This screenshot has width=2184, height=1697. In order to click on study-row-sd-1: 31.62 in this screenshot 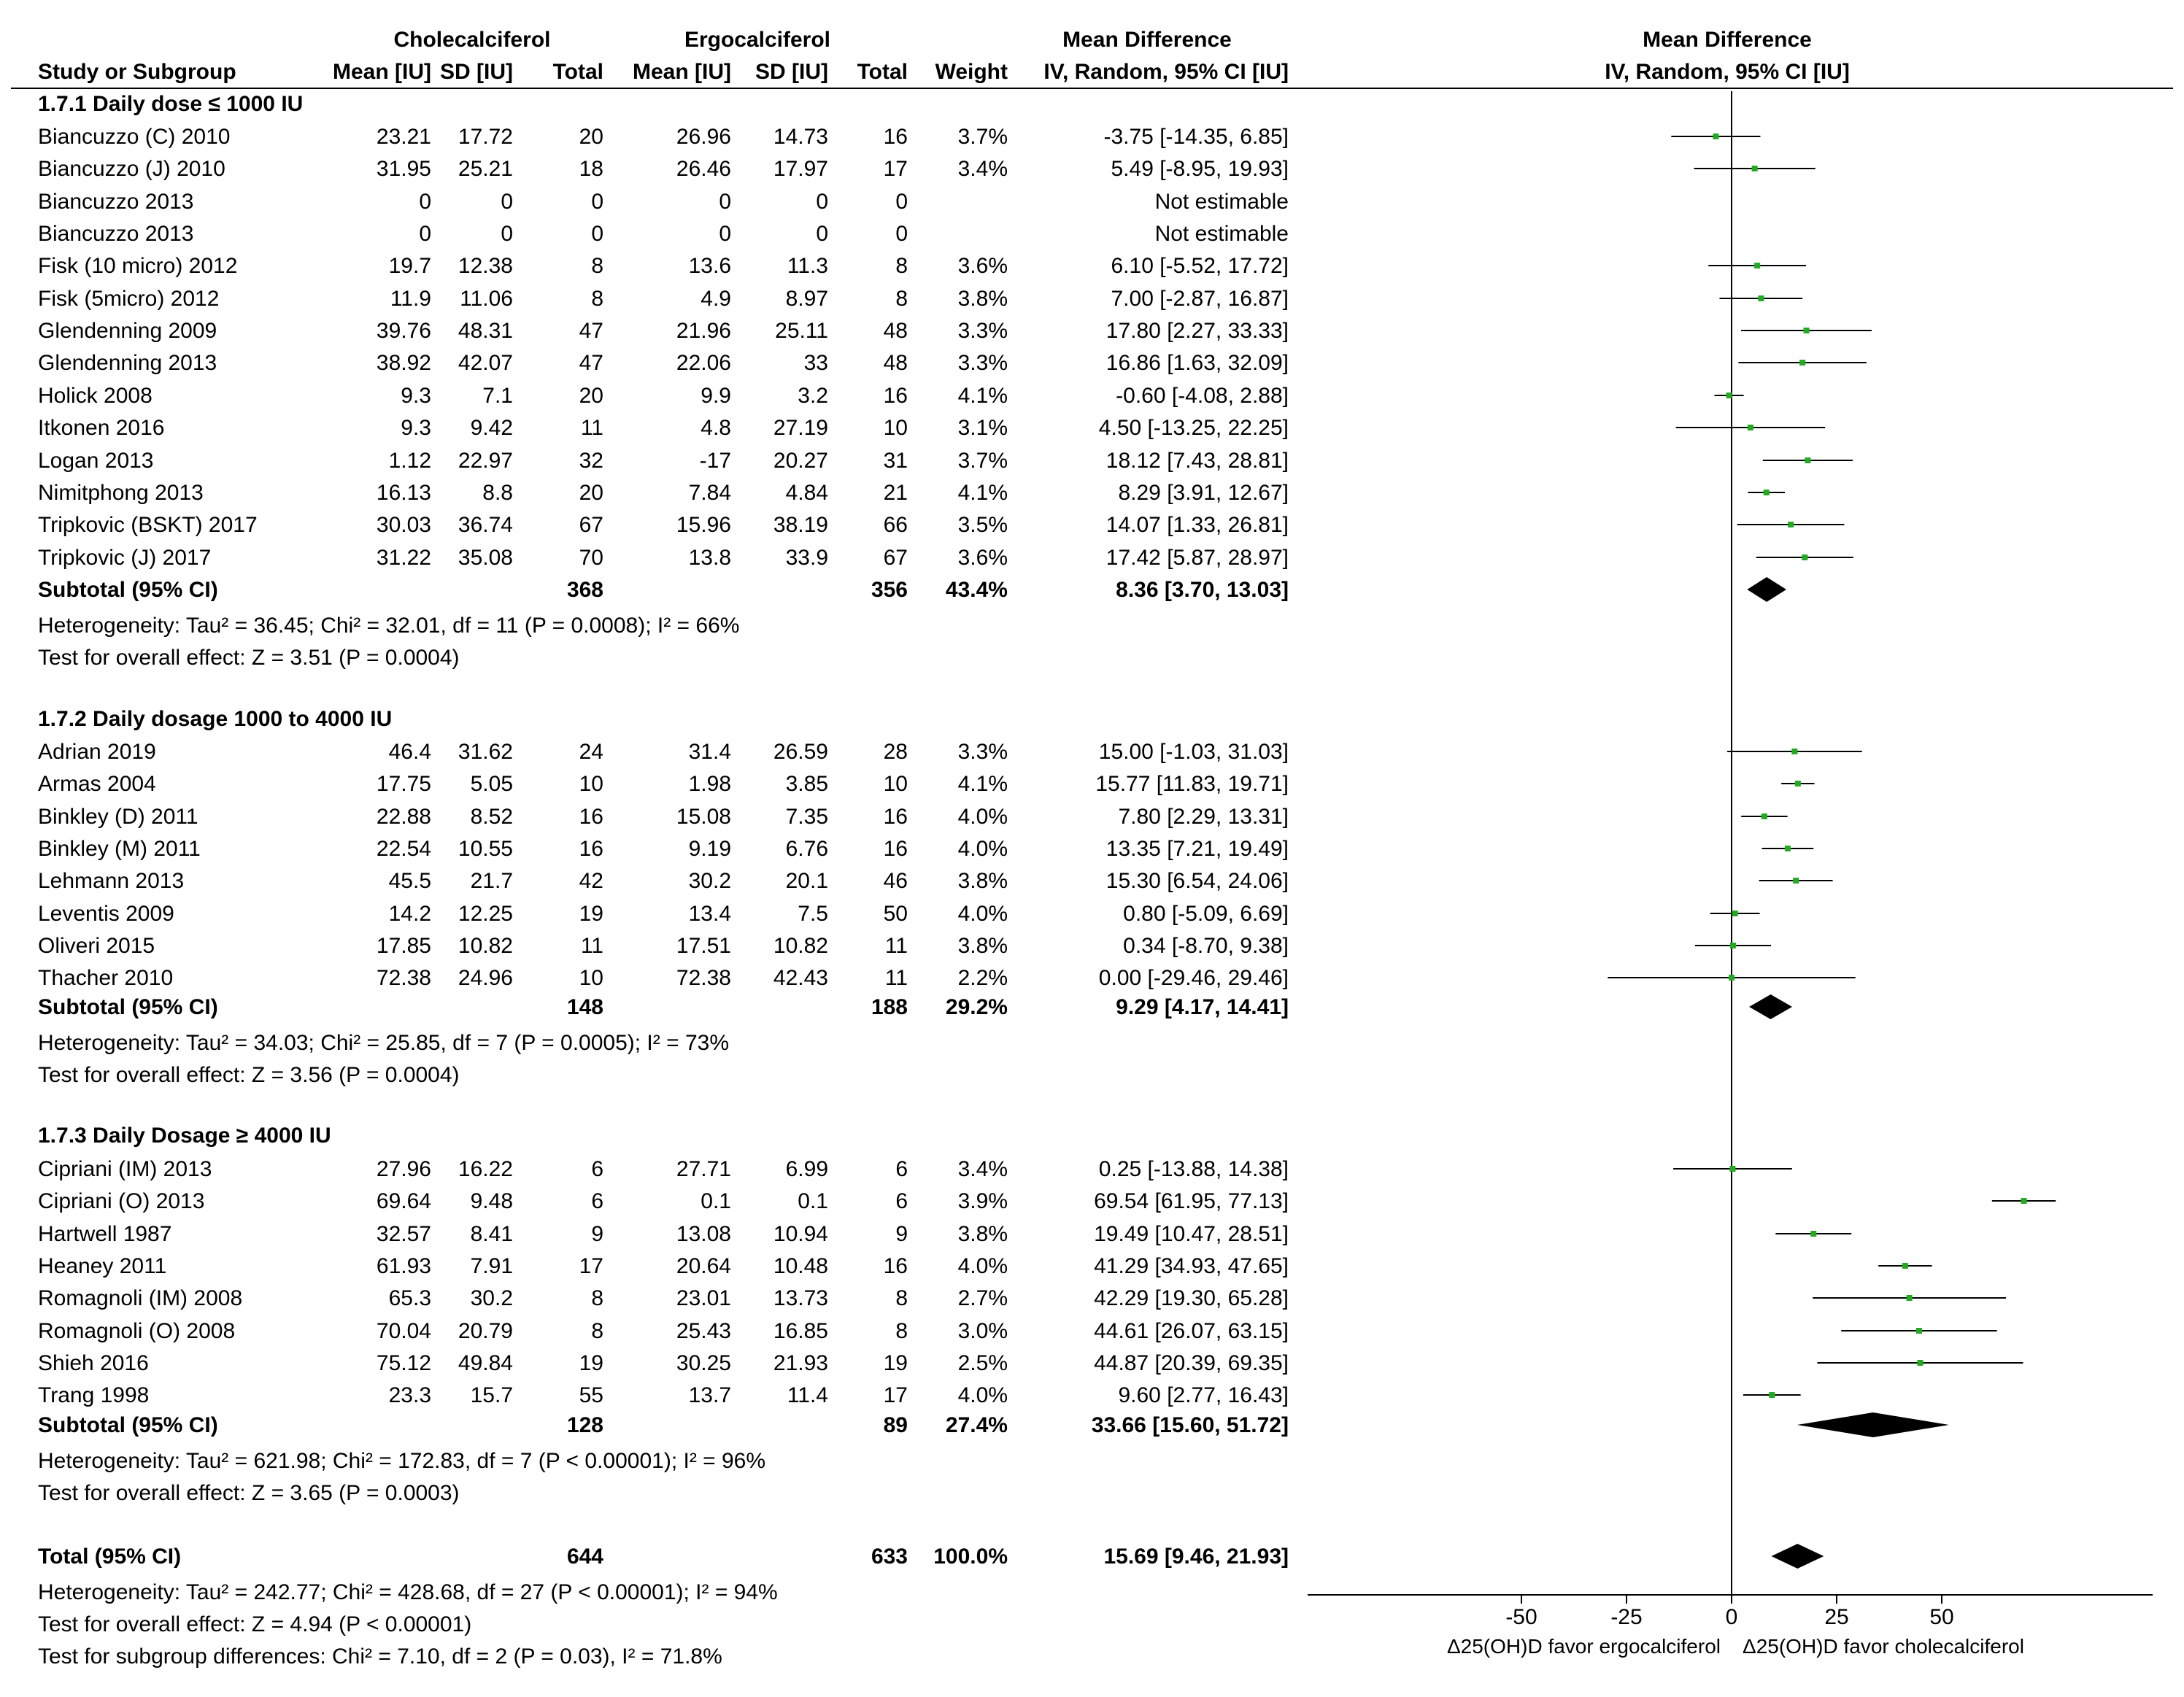, I will do `click(485, 752)`.